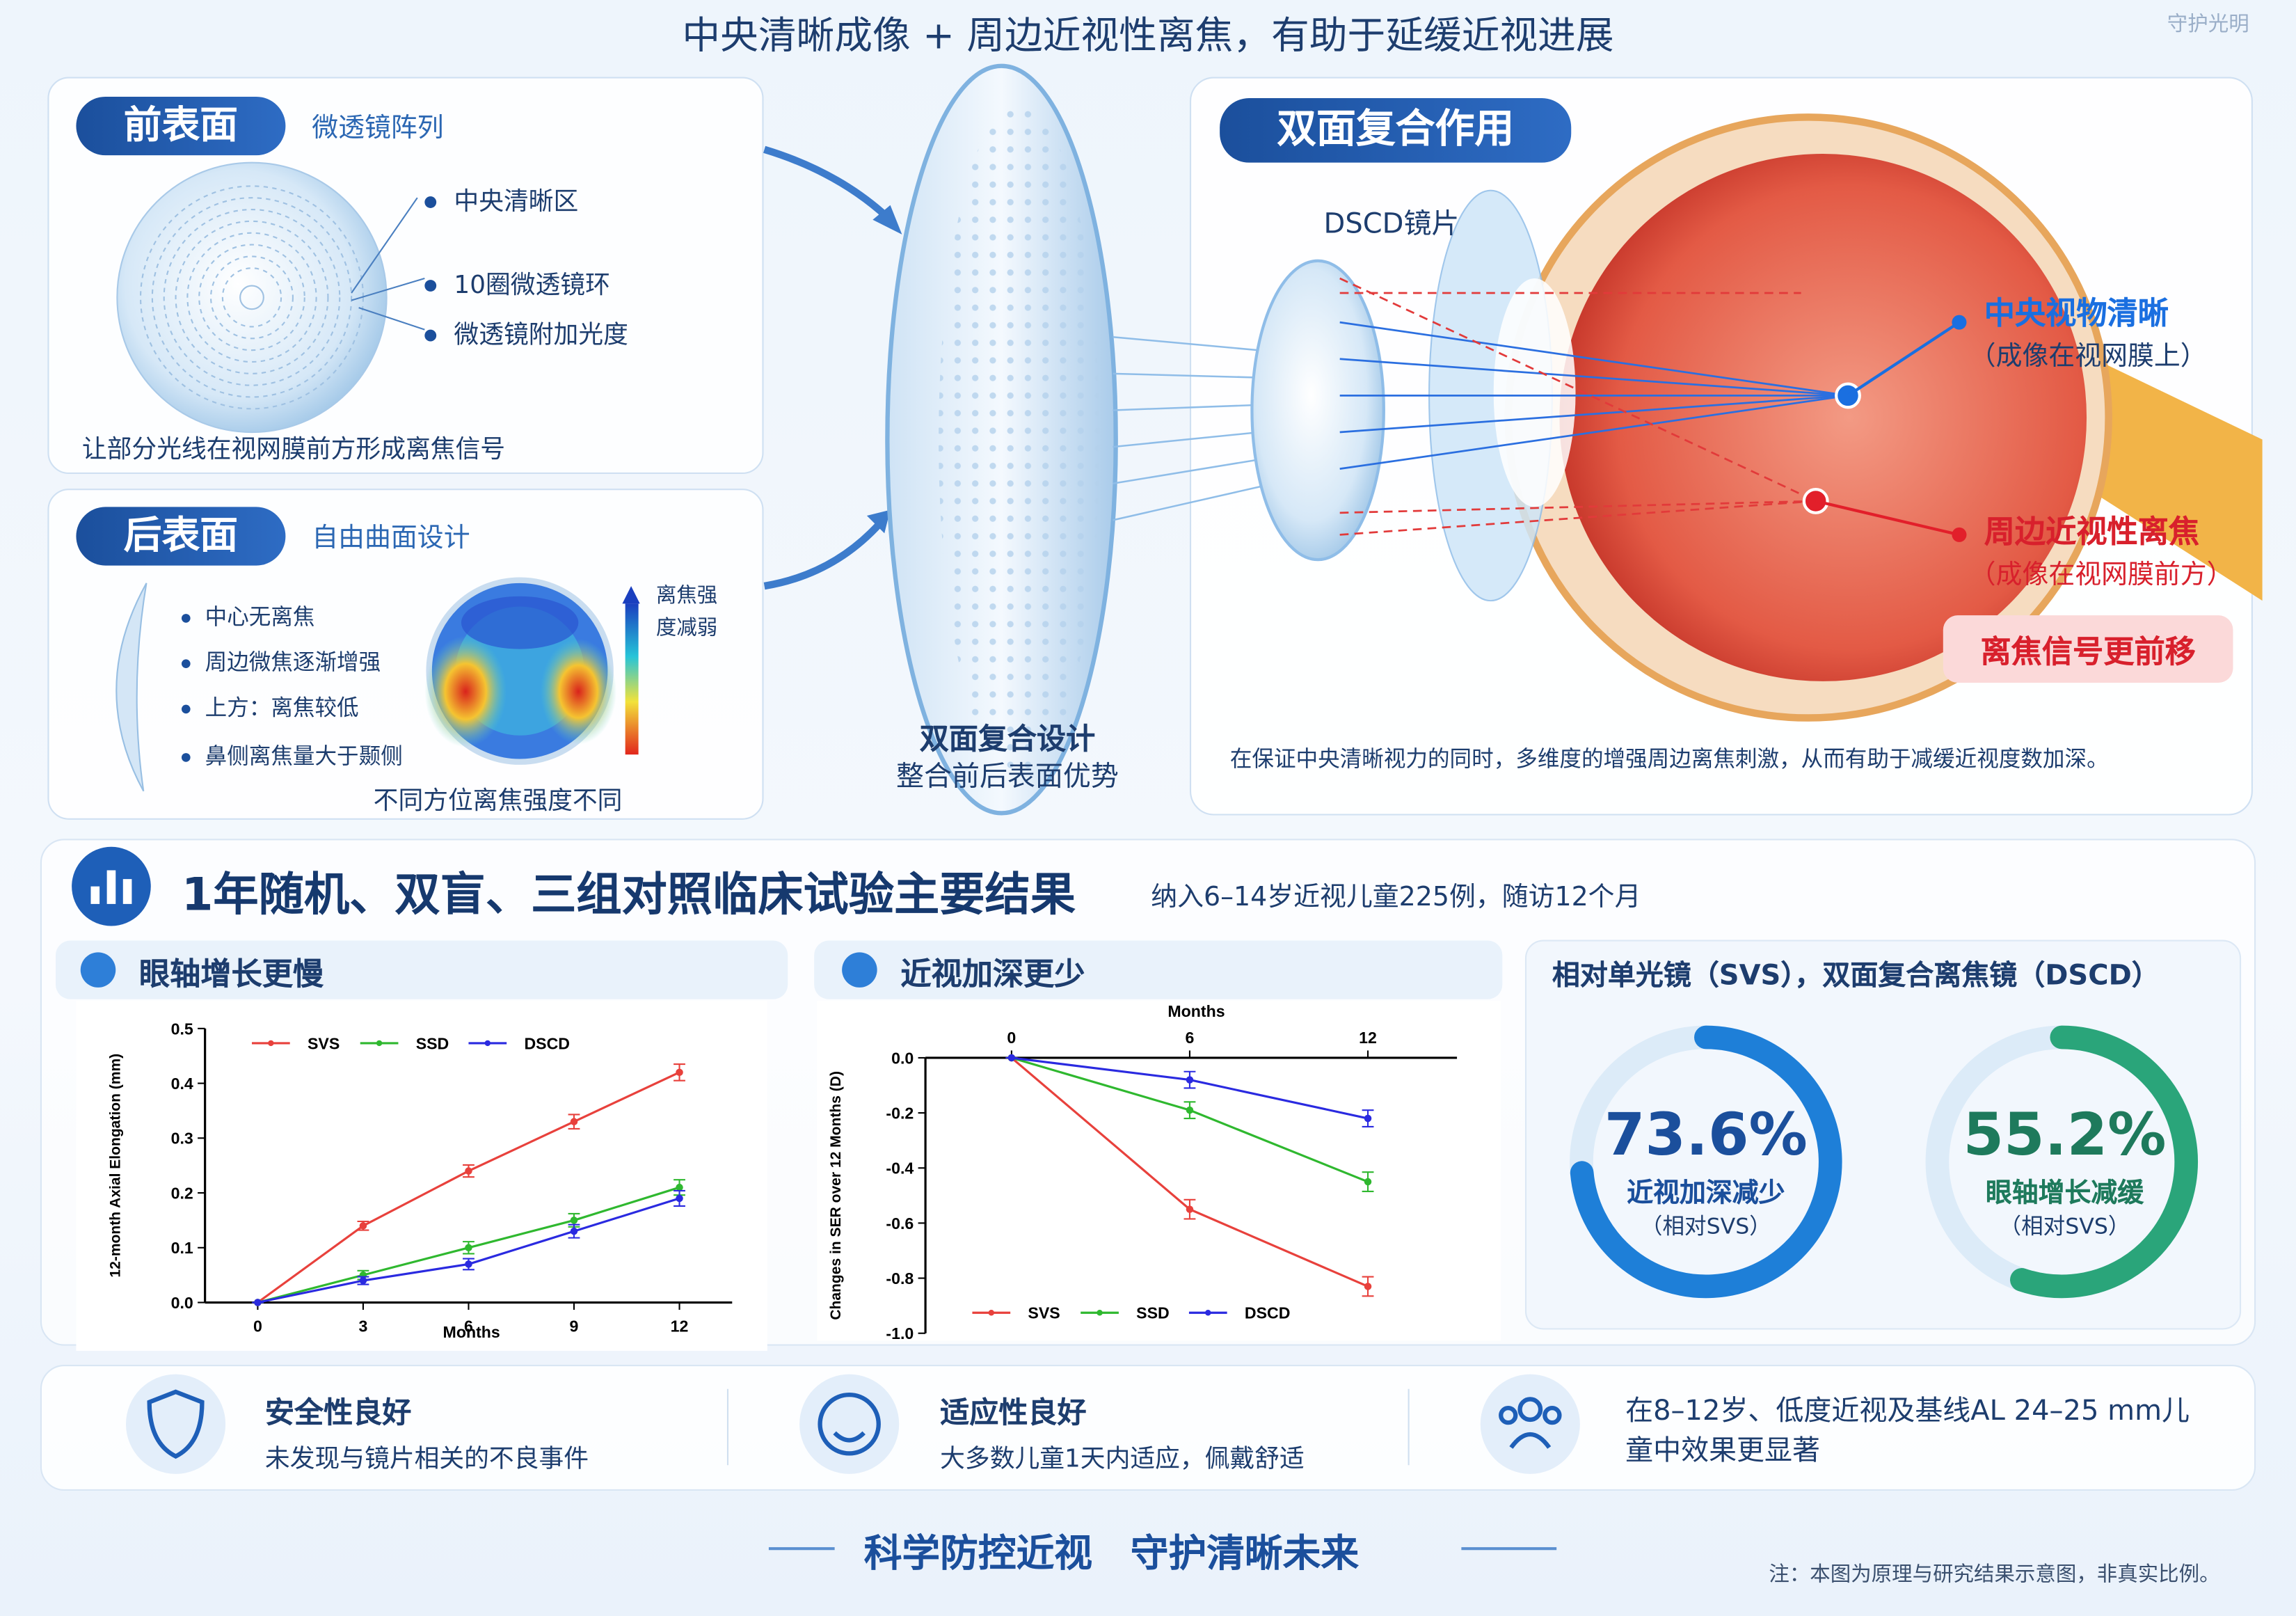 The image size is (2296, 1616). What do you see at coordinates (993, 974) in the screenshot?
I see `chart-title: 近视加深更少` at bounding box center [993, 974].